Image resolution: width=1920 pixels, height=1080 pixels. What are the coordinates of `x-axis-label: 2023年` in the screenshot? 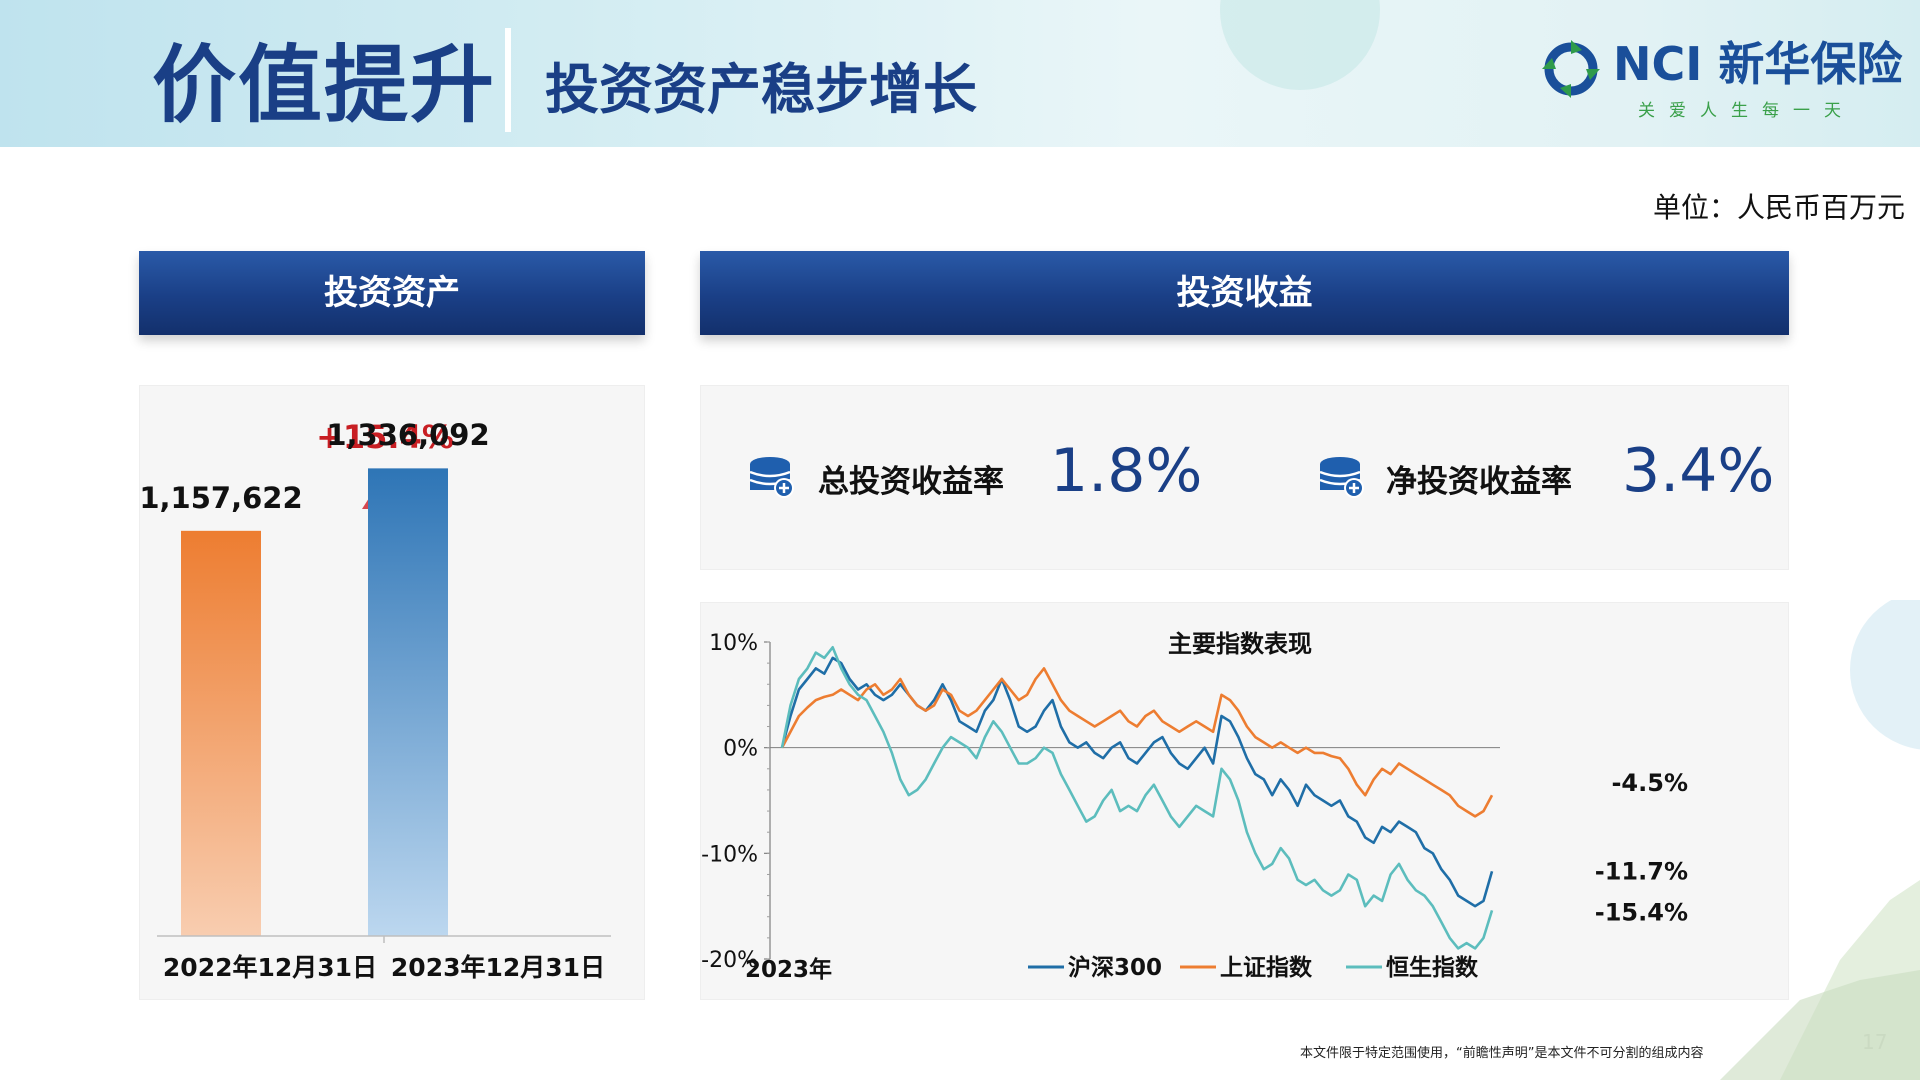 It's located at (788, 969).